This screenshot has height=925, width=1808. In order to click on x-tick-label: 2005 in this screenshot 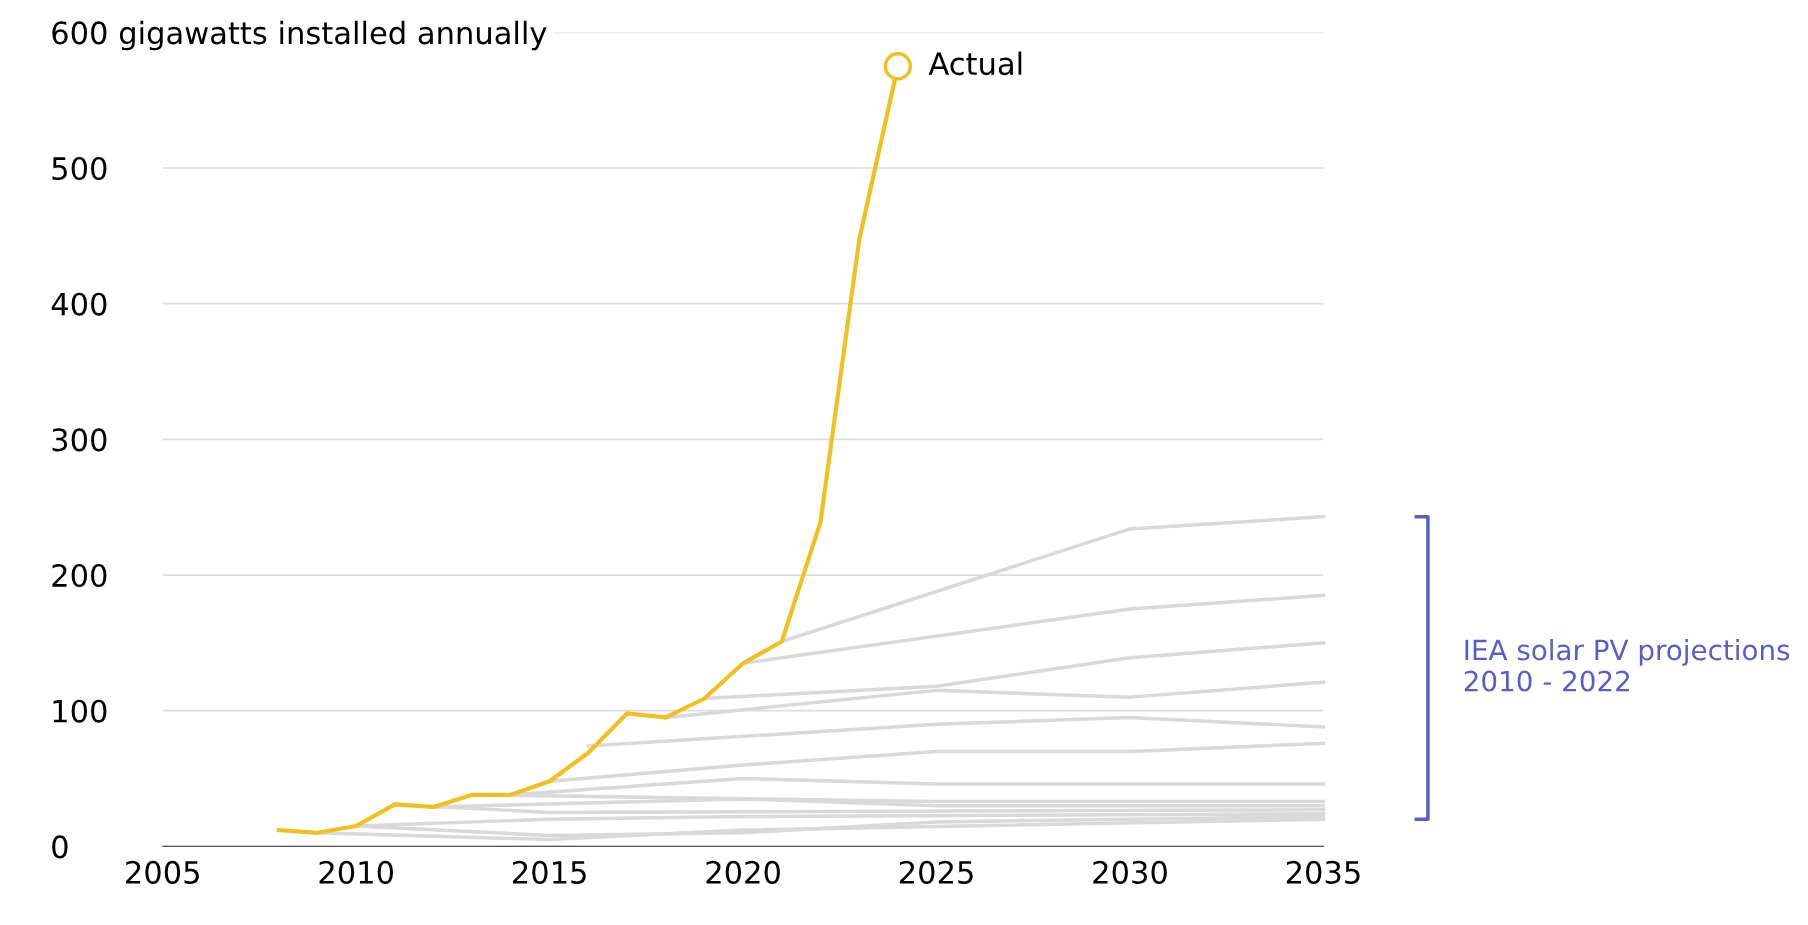, I will do `click(162, 872)`.